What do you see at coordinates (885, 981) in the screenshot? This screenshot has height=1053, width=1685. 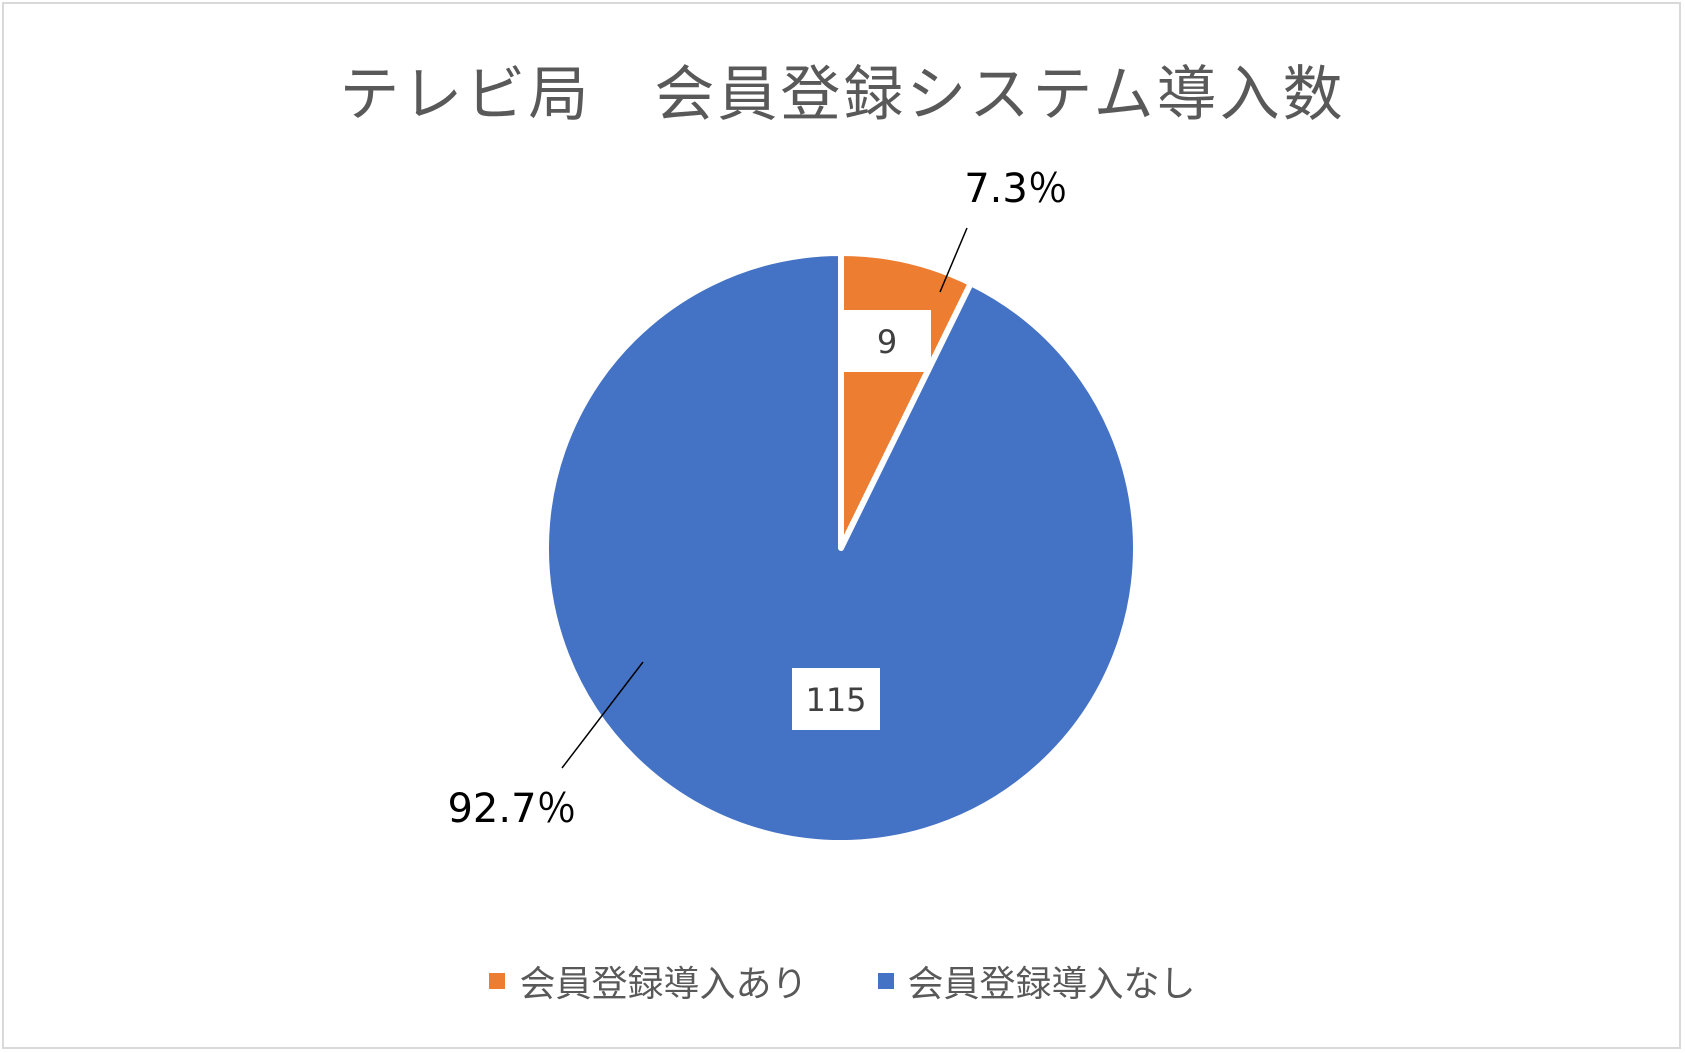 I see `legend-swatch-no` at bounding box center [885, 981].